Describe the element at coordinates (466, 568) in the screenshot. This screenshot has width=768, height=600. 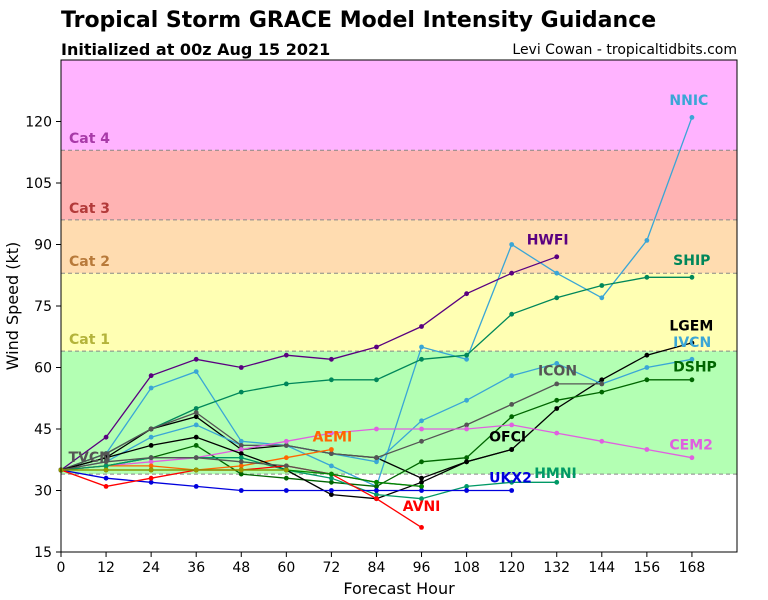
I see `x-tick-label-9: 108` at that location.